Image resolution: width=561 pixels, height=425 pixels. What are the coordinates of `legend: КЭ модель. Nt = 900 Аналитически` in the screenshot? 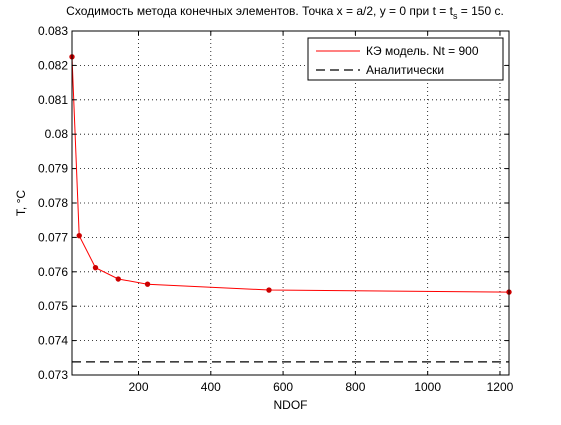 It's located at (405, 59).